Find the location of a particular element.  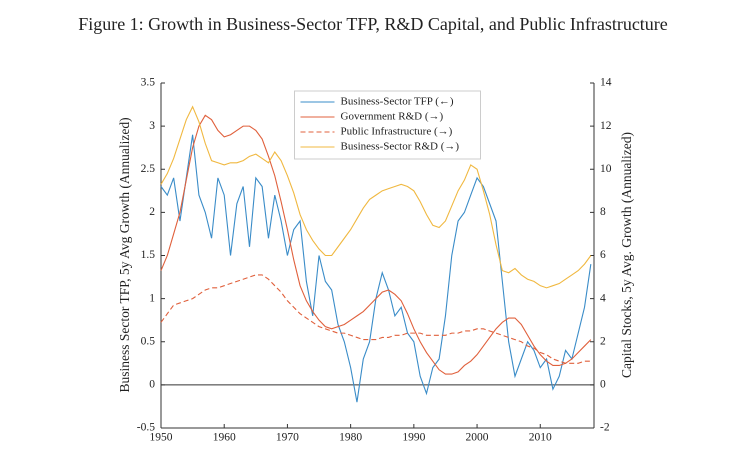

x-tick-label: 1970 is located at coordinates (287, 438).